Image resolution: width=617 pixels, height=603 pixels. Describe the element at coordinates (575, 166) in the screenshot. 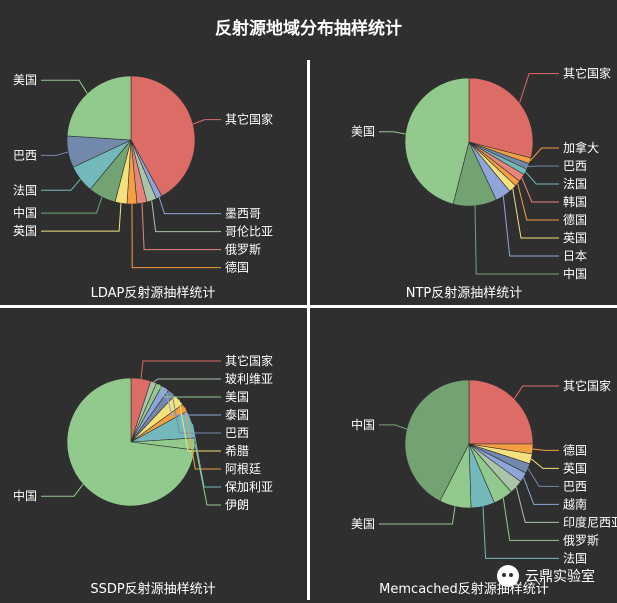

I see `slice-label-2: 巴西` at that location.